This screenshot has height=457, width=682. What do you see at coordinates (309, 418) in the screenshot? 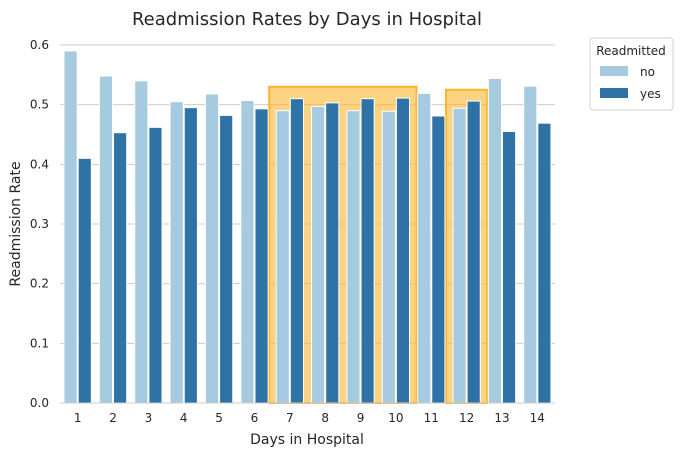
I see `x-tick-labels: 1 2 3 4 5 6 7 8 9 10 11 12 13 14` at bounding box center [309, 418].